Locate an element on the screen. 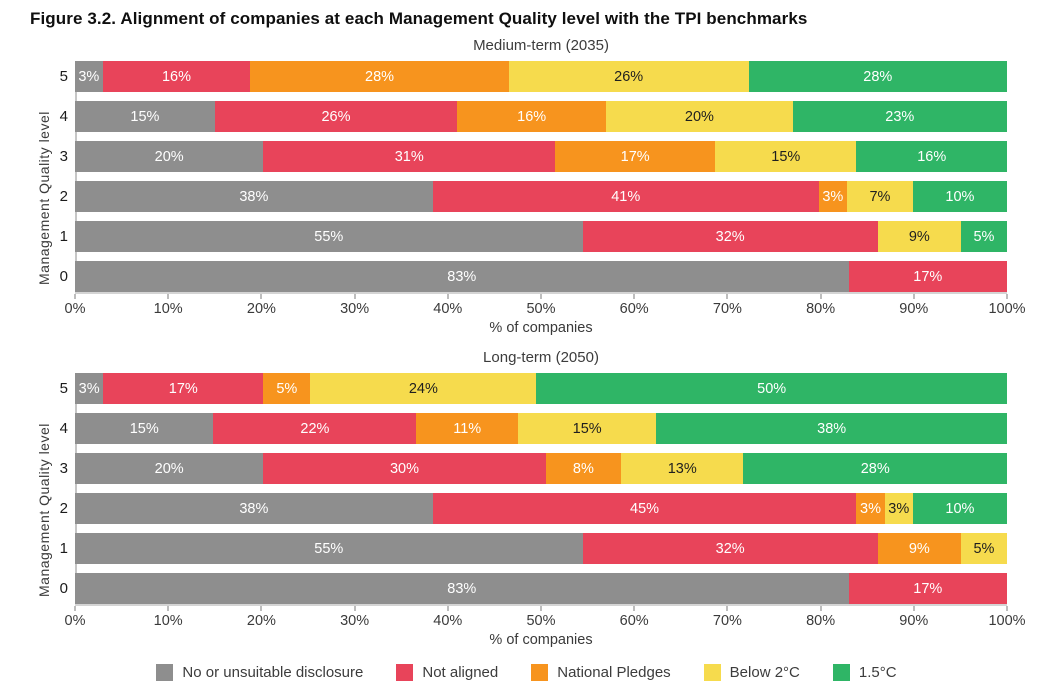 This screenshot has height=700, width=1053. x-tick-label: 70% is located at coordinates (727, 621).